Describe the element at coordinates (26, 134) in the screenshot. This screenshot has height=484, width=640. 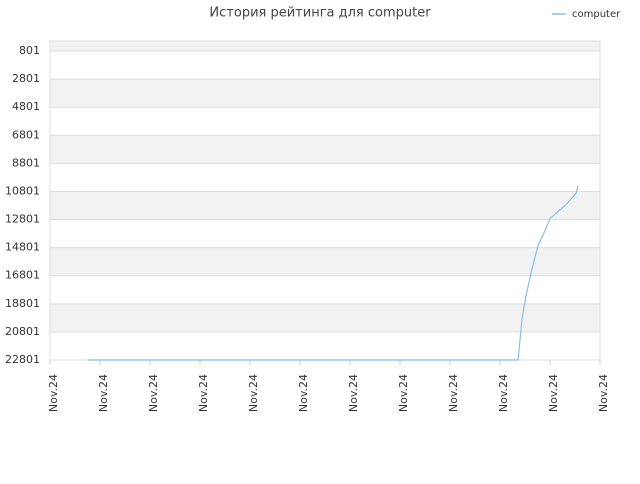
I see `y-tick-label: 6801` at that location.